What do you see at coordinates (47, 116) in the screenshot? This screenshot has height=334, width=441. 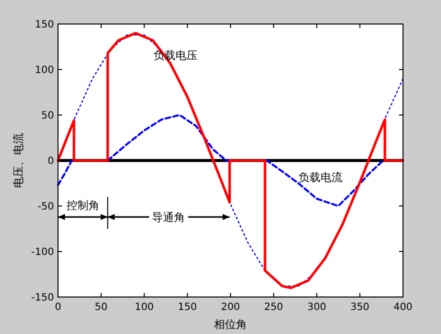 I see `y-tick-label: 50` at bounding box center [47, 116].